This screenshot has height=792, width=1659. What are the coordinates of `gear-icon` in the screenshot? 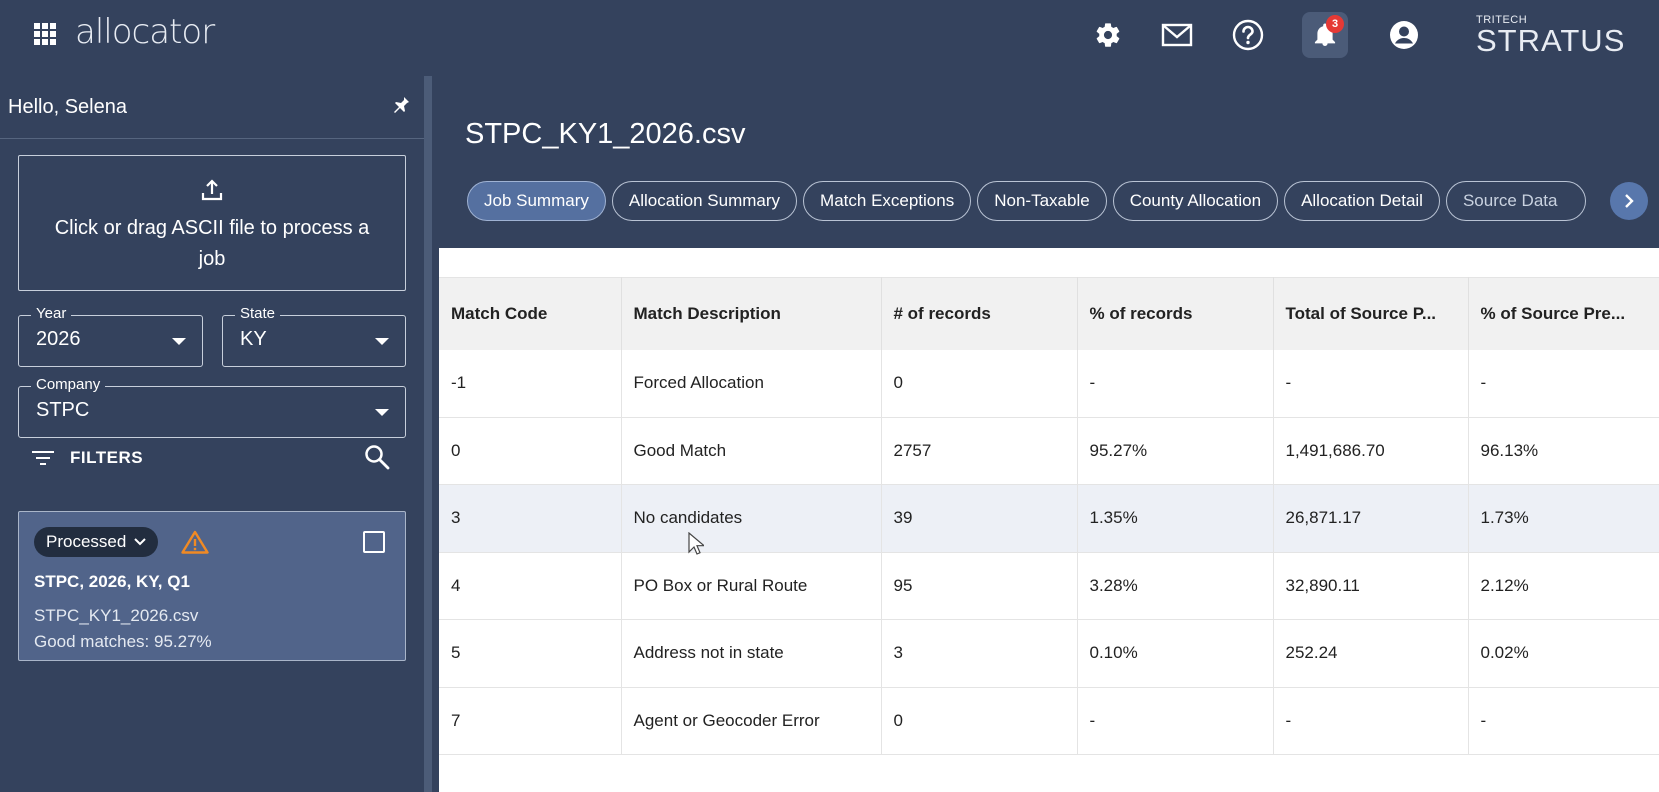 It's located at (1108, 35).